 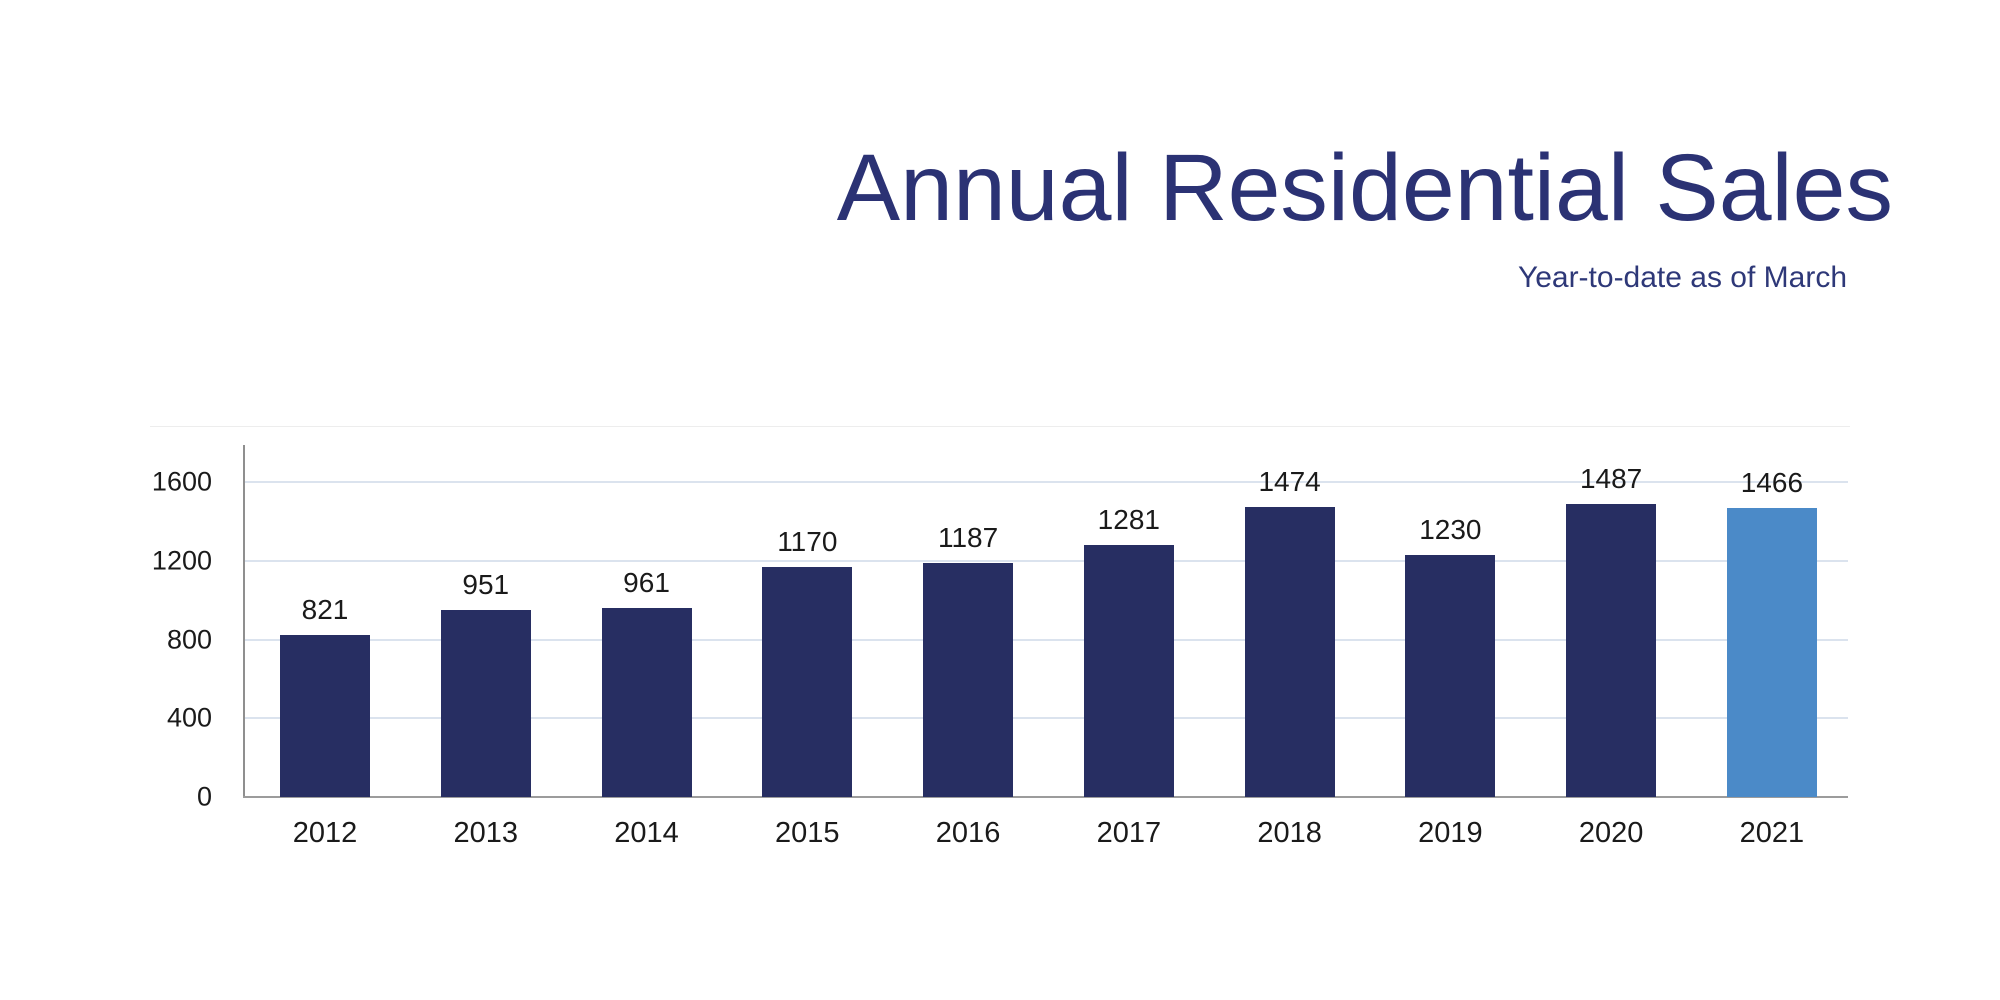 I want to click on y-axis-tick-label-1200: 1200, so click(x=181, y=560).